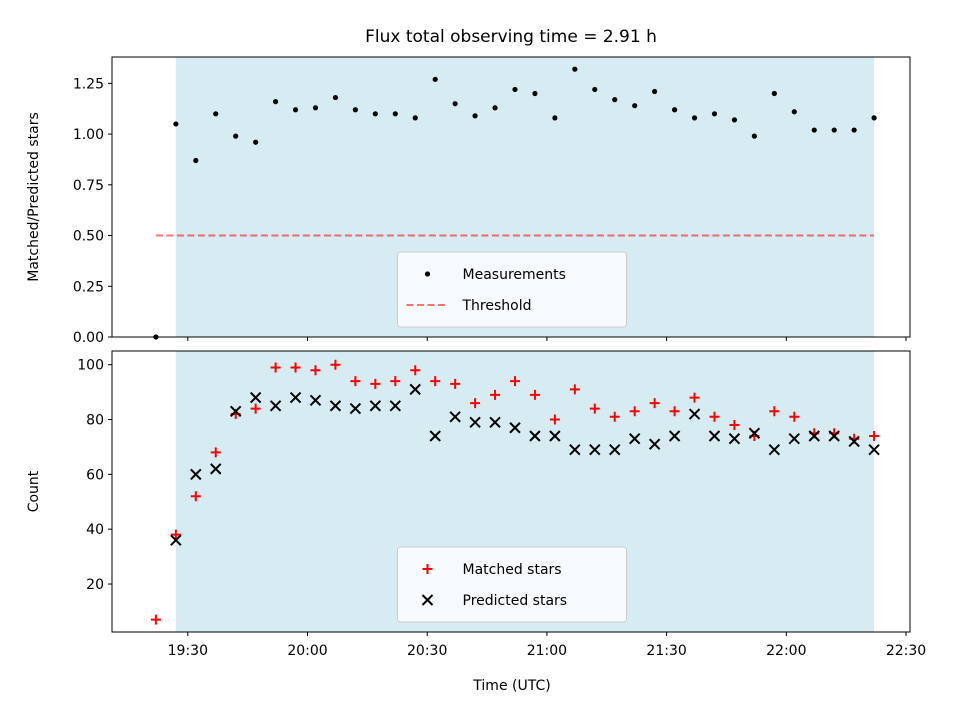 The height and width of the screenshot is (720, 960). I want to click on y-tick-label: 0.50, so click(88, 237).